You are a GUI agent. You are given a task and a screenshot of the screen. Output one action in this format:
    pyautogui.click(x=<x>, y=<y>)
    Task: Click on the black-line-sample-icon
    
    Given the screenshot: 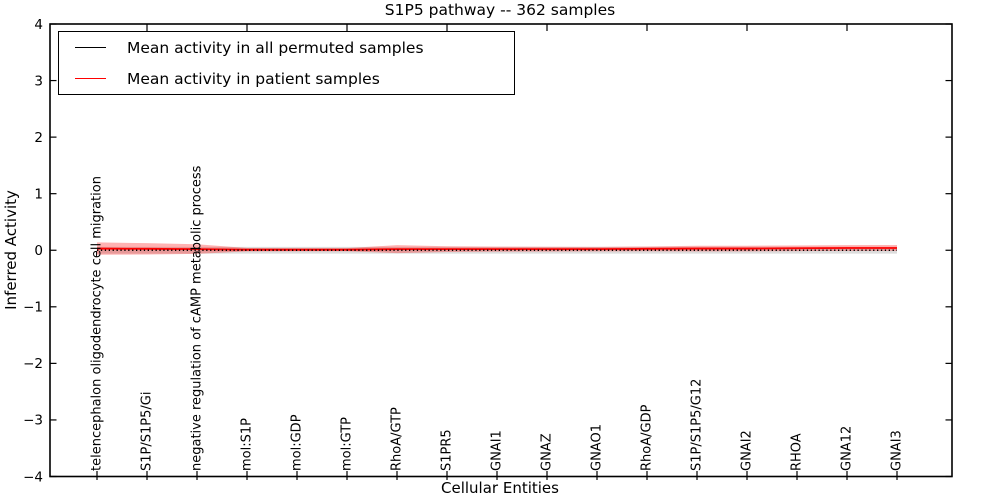 What is the action you would take?
    pyautogui.click(x=90, y=47)
    